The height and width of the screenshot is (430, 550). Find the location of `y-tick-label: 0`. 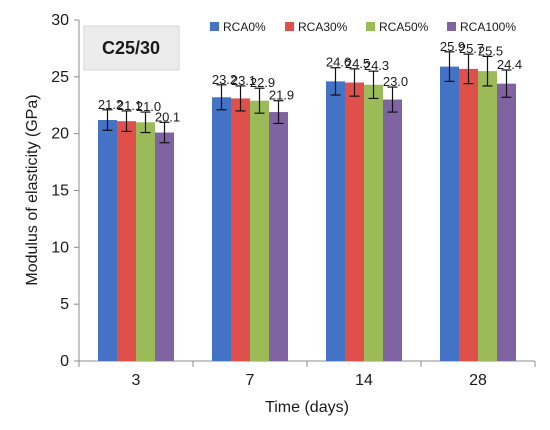

y-tick-label: 0 is located at coordinates (64, 361).